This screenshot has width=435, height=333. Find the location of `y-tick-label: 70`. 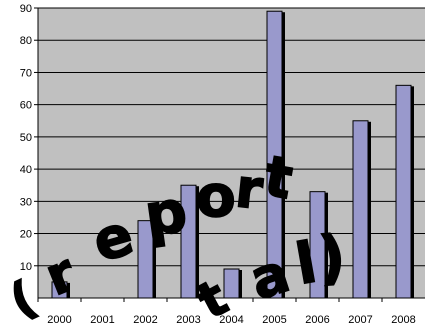

y-tick-label: 70 is located at coordinates (26, 73).